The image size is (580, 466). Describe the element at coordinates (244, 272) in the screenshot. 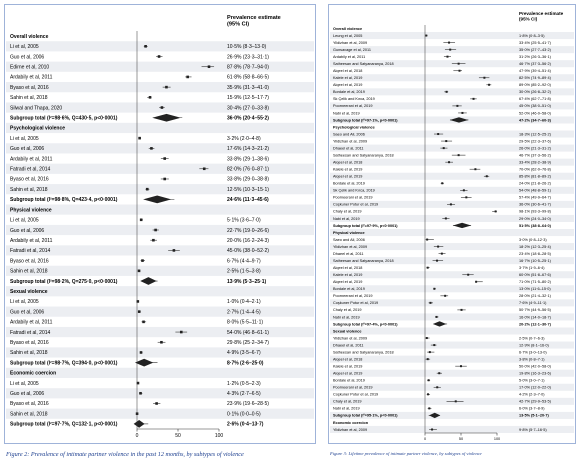

I see `figure2-estimate-text: 2·5% (1·5–3·8)` at that location.